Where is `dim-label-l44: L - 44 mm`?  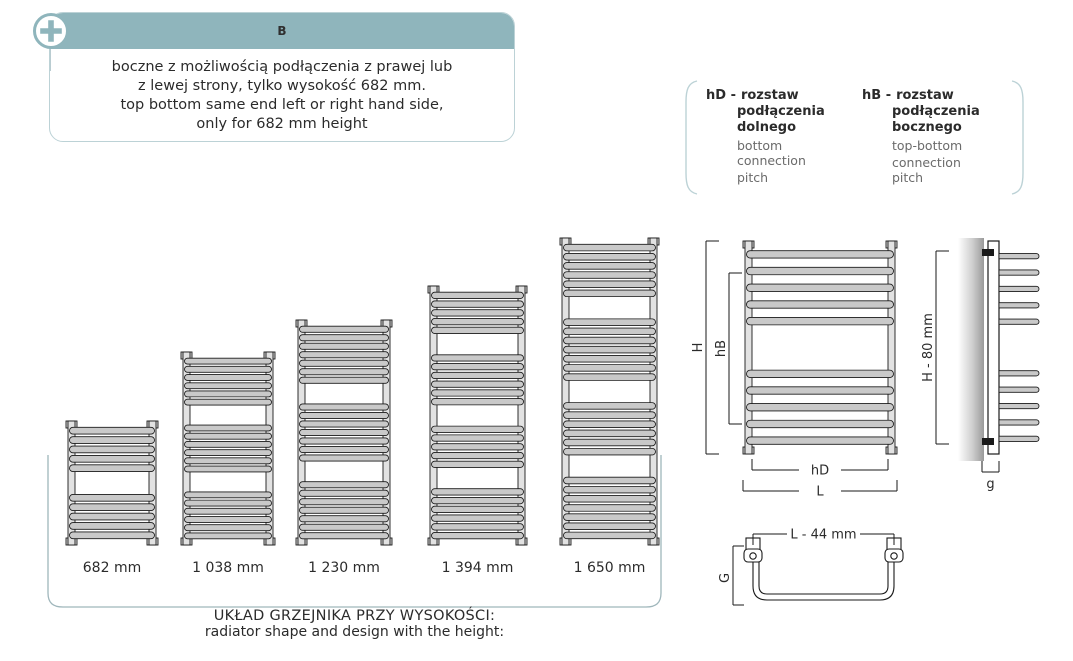
dim-label-l44: L - 44 mm is located at coordinates (823, 535).